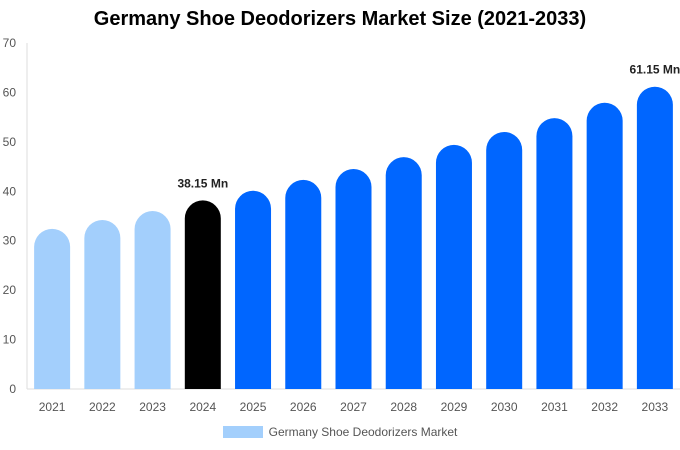 The height and width of the screenshot is (450, 680). I want to click on bar-2024, so click(202, 294).